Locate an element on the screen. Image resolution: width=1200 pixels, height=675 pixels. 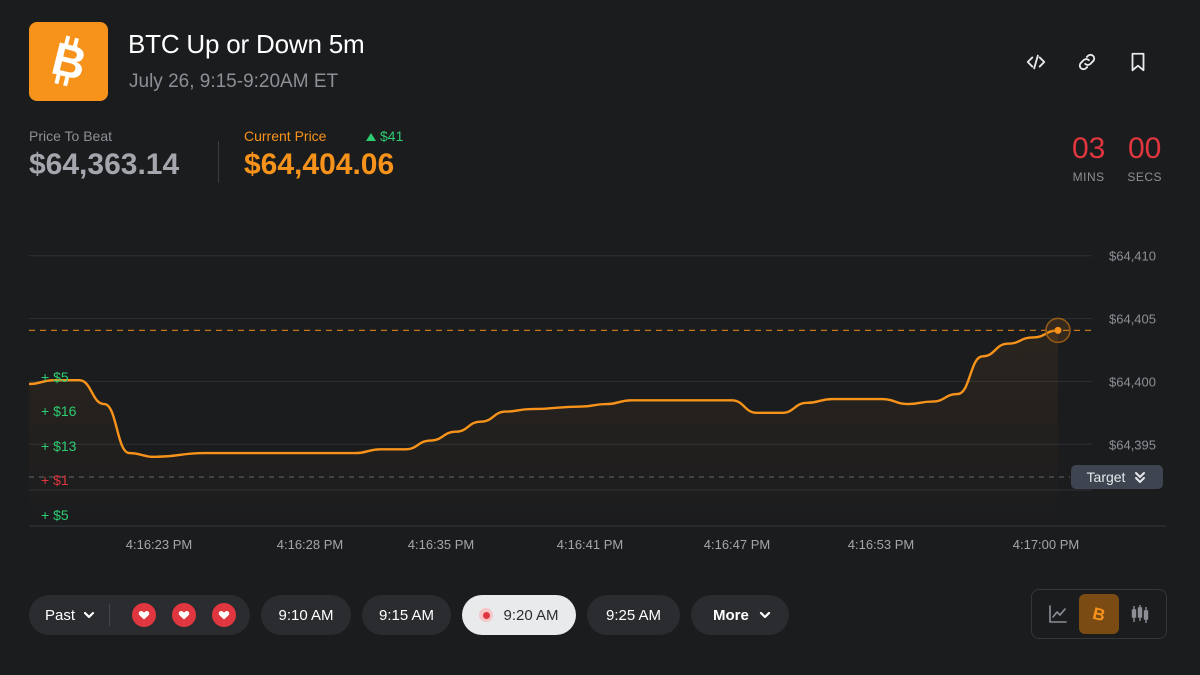
past-dropdown: Past is located at coordinates (140, 615).